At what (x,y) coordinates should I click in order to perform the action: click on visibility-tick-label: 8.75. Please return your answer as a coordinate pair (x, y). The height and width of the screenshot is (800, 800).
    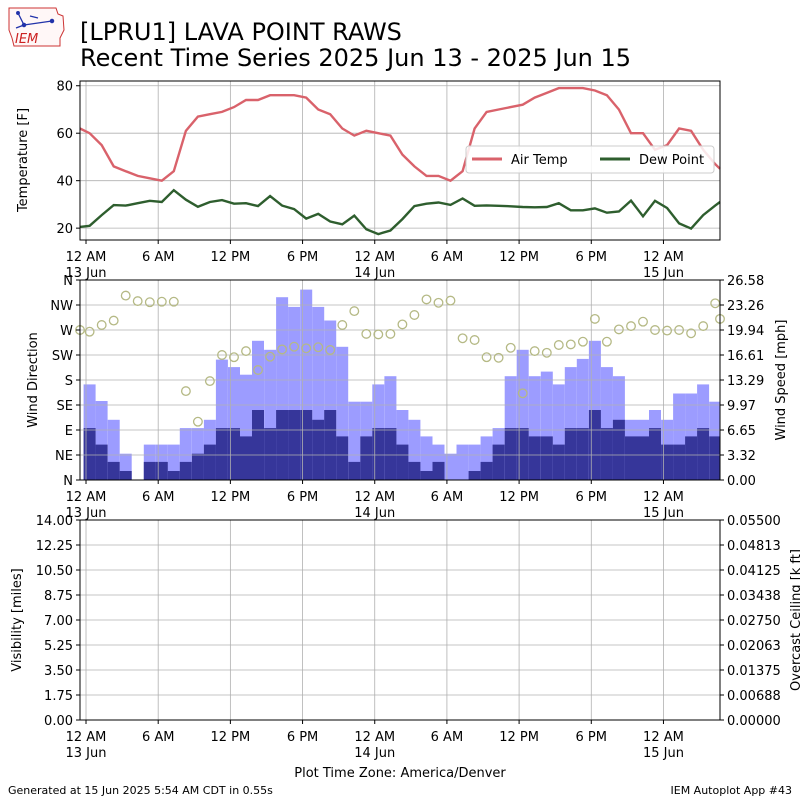
    Looking at the image, I should click on (58, 596).